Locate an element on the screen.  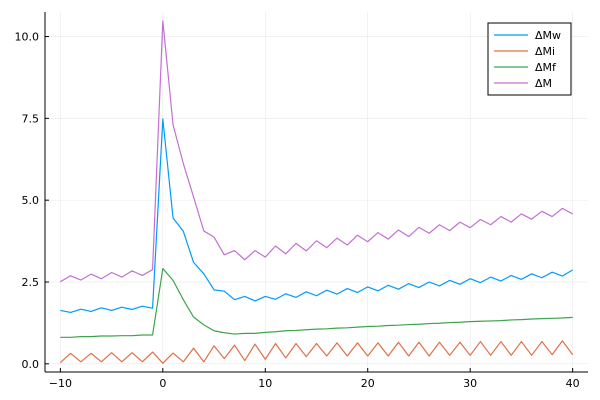
y-axis-ticks: 0.0 2.5 5.0 7.5 10.0 is located at coordinates (32, 201).